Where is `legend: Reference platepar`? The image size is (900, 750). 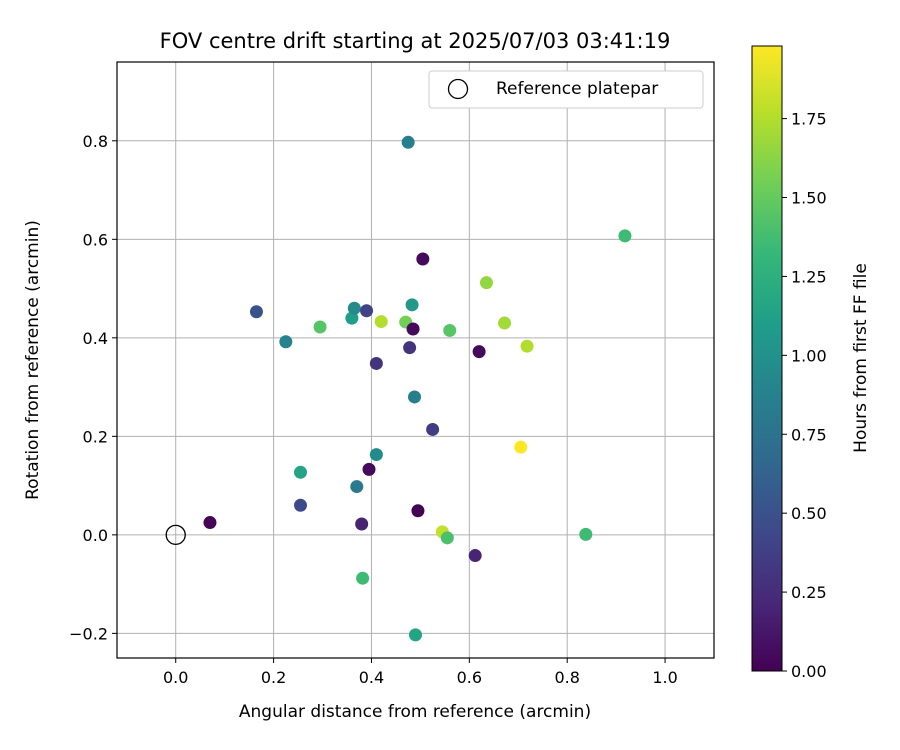 legend: Reference platepar is located at coordinates (566, 89).